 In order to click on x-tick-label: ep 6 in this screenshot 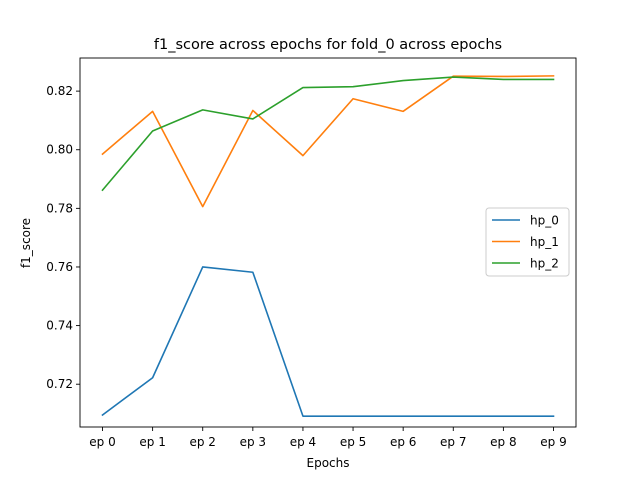, I will do `click(403, 442)`.